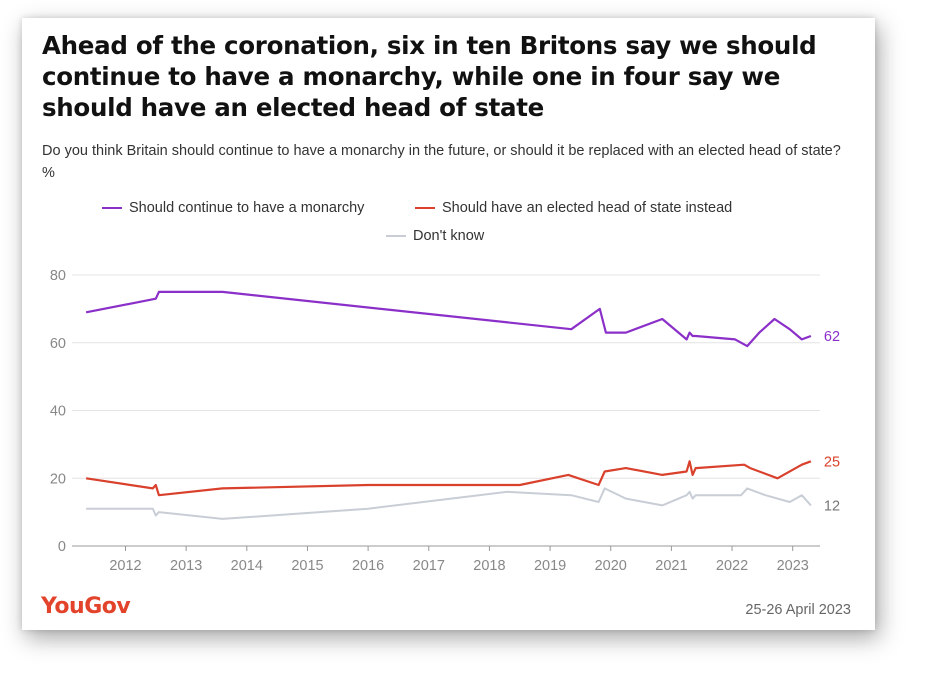 The height and width of the screenshot is (680, 927). What do you see at coordinates (186, 566) in the screenshot?
I see `x-tick-label: 2013` at bounding box center [186, 566].